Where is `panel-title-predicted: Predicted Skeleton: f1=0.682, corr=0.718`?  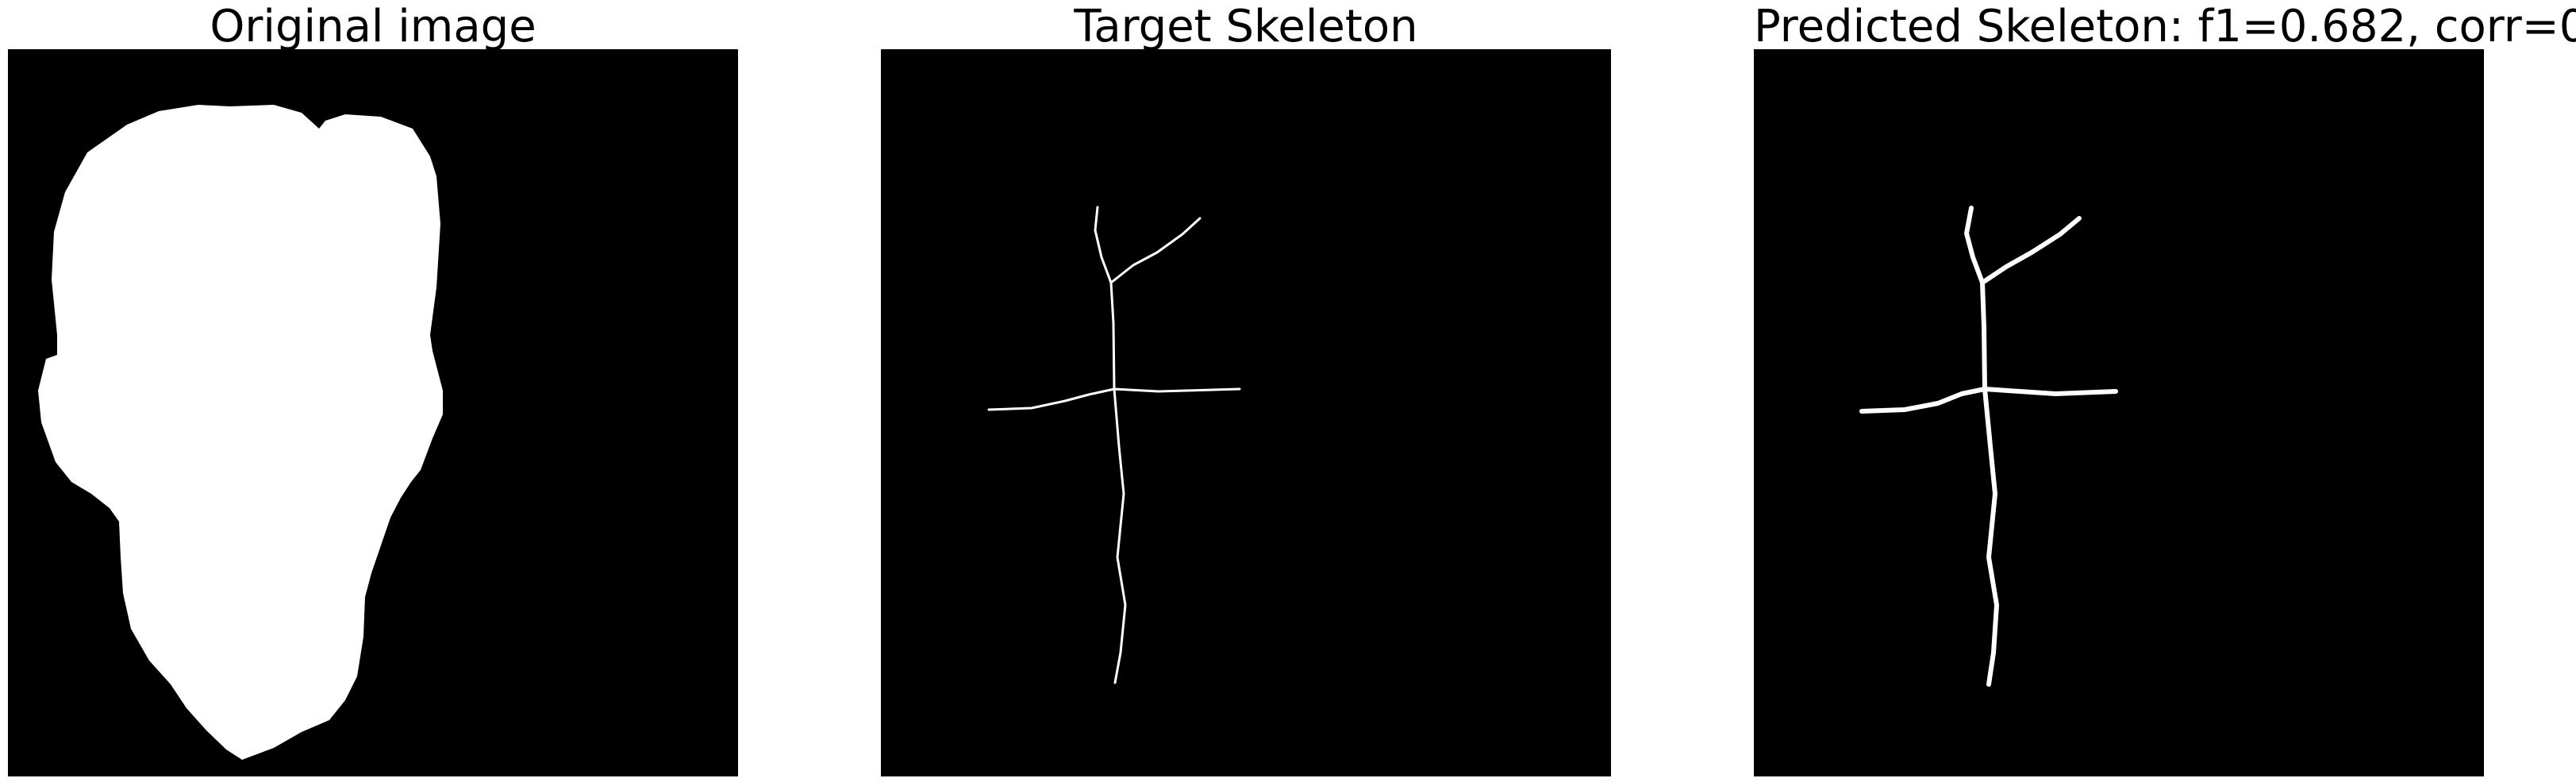 panel-title-predicted: Predicted Skeleton: f1=0.682, corr=0.718 is located at coordinates (2165, 27).